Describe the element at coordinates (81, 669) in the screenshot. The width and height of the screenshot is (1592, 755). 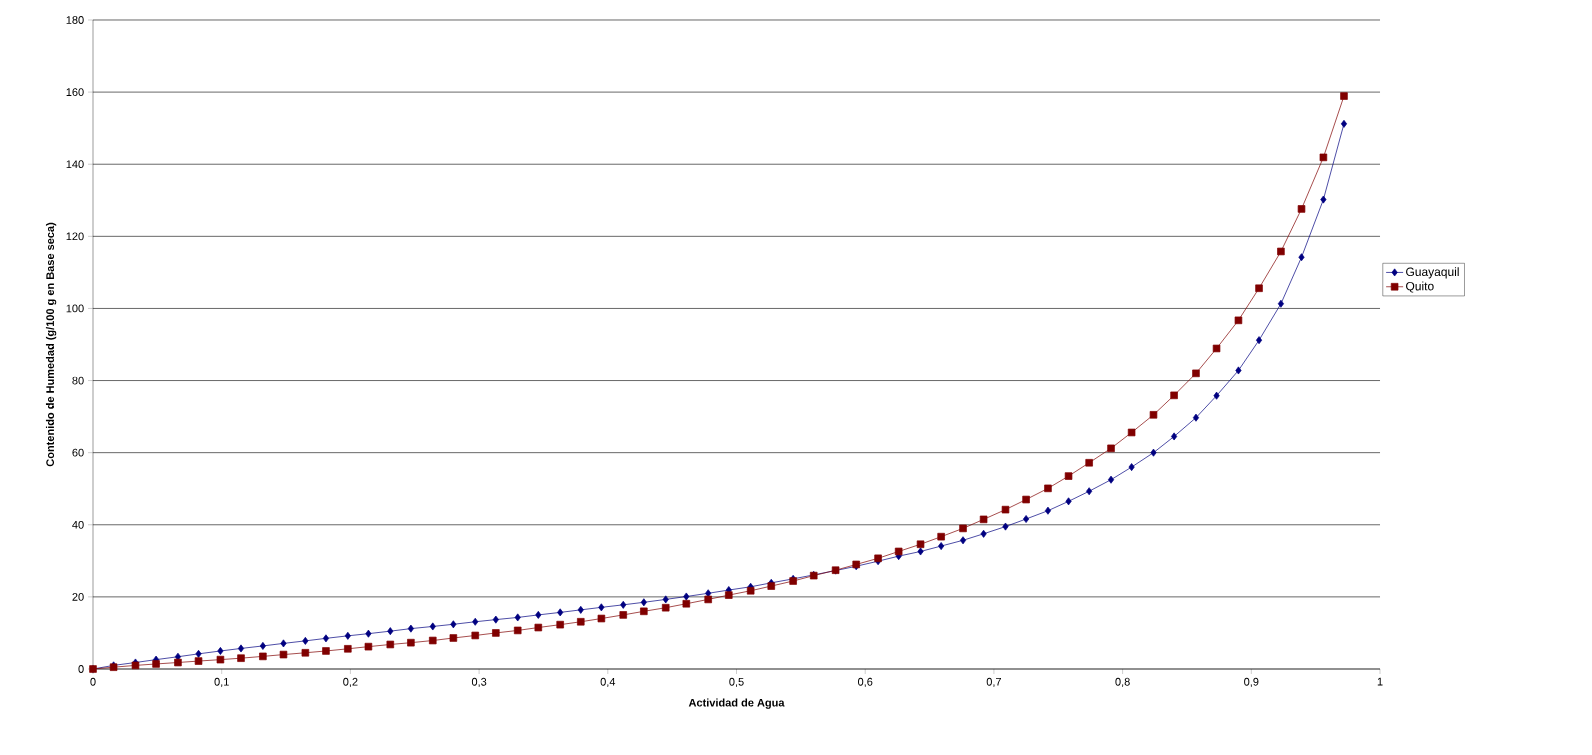
I see `y-tick-label: 0` at that location.